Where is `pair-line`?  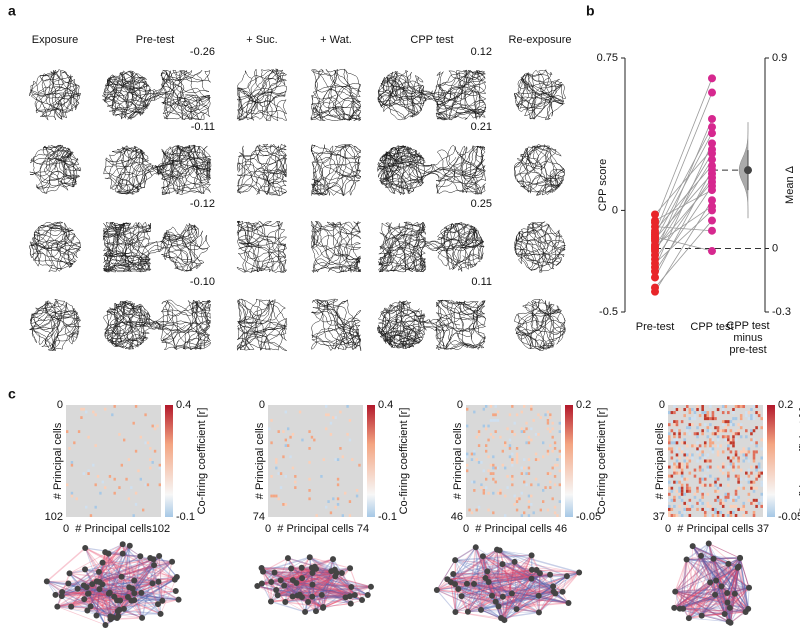 pair-line is located at coordinates (683, 162).